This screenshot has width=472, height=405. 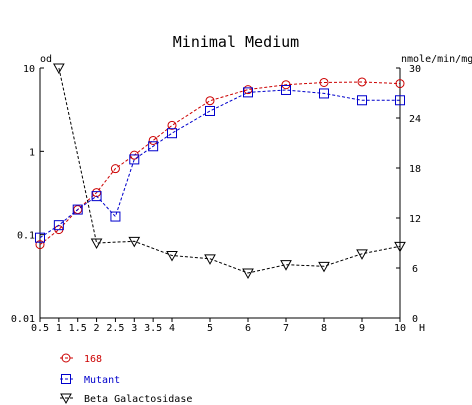 What do you see at coordinates (93, 359) in the screenshot?
I see `legend-label: 168` at bounding box center [93, 359].